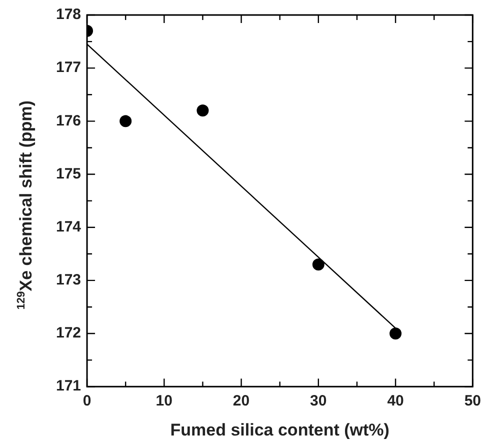 This screenshot has width=487, height=447. What do you see at coordinates (472, 401) in the screenshot?
I see `x-tick-label: 50` at bounding box center [472, 401].